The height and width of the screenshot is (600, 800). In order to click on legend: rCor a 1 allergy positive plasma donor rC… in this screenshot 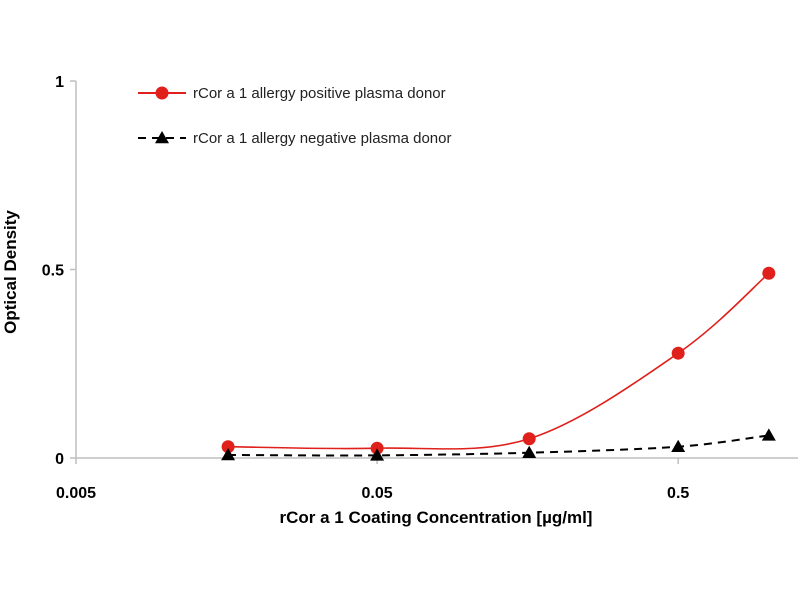, I will do `click(294, 116)`.